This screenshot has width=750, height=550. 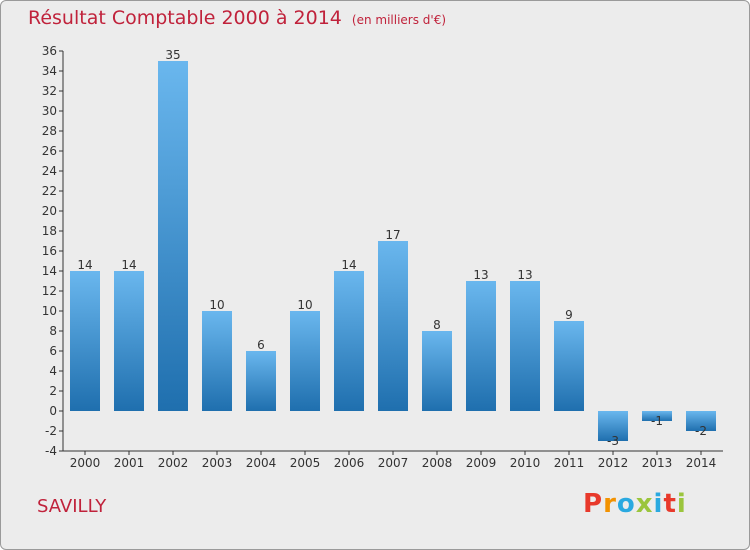 What do you see at coordinates (305, 361) in the screenshot?
I see `bar-2005` at bounding box center [305, 361].